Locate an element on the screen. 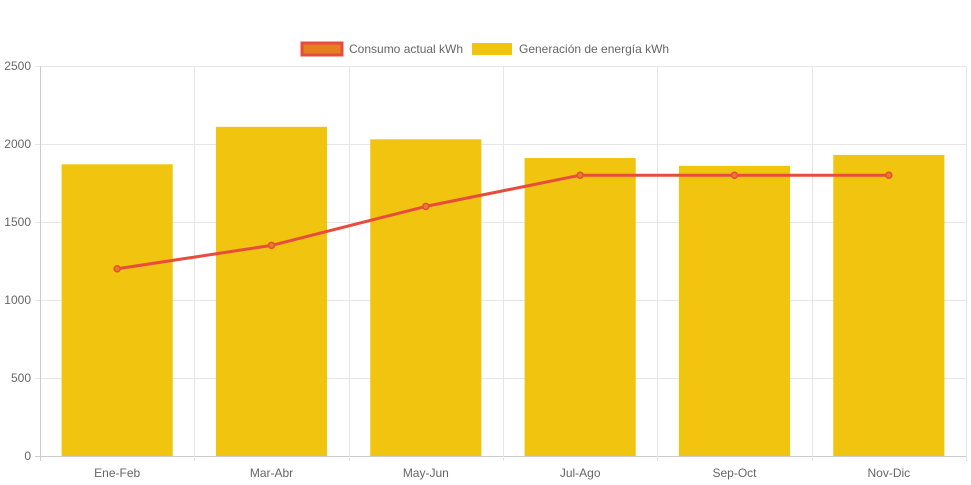 Image resolution: width=971 pixels, height=485 pixels. x-tick-label: Sep-Oct is located at coordinates (734, 473).